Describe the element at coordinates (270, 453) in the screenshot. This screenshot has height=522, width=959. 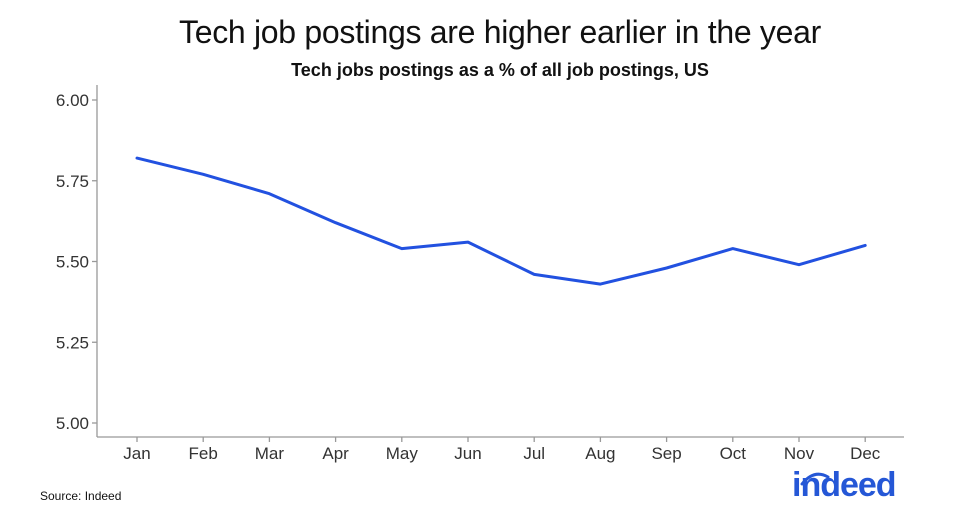
I see `x-tick-label: Mar` at that location.